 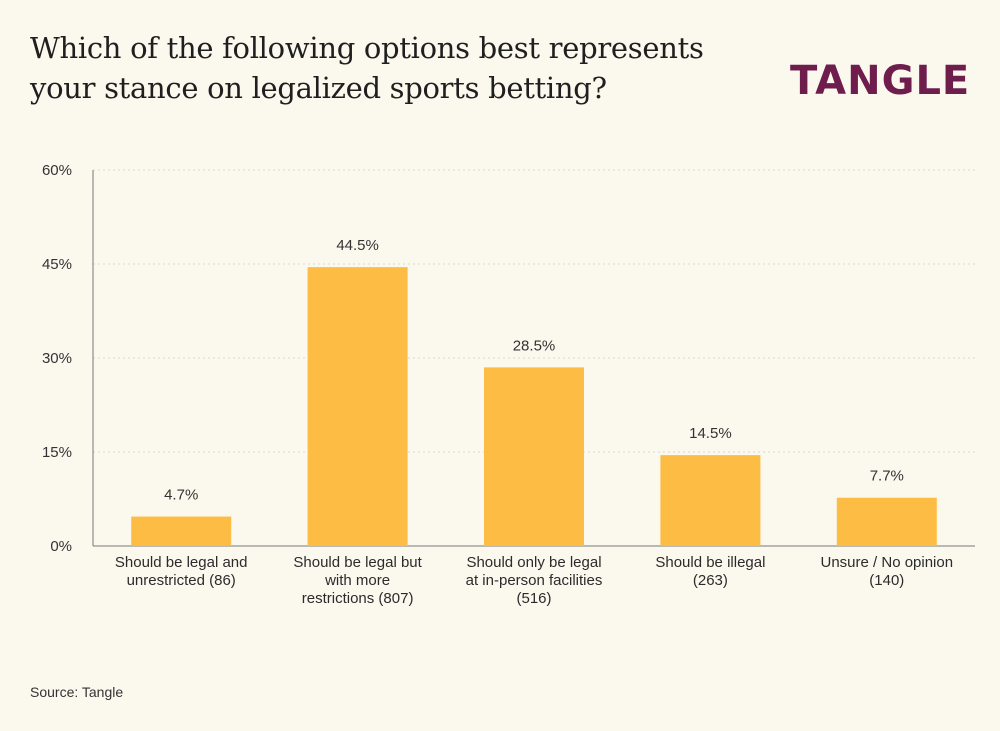 I want to click on x-tick-label: (516), so click(x=533, y=598).